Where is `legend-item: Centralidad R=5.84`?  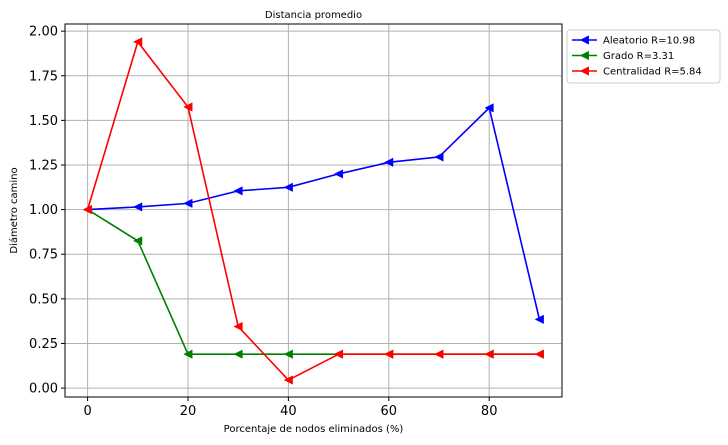 legend-item: Centralidad R=5.84 is located at coordinates (637, 72).